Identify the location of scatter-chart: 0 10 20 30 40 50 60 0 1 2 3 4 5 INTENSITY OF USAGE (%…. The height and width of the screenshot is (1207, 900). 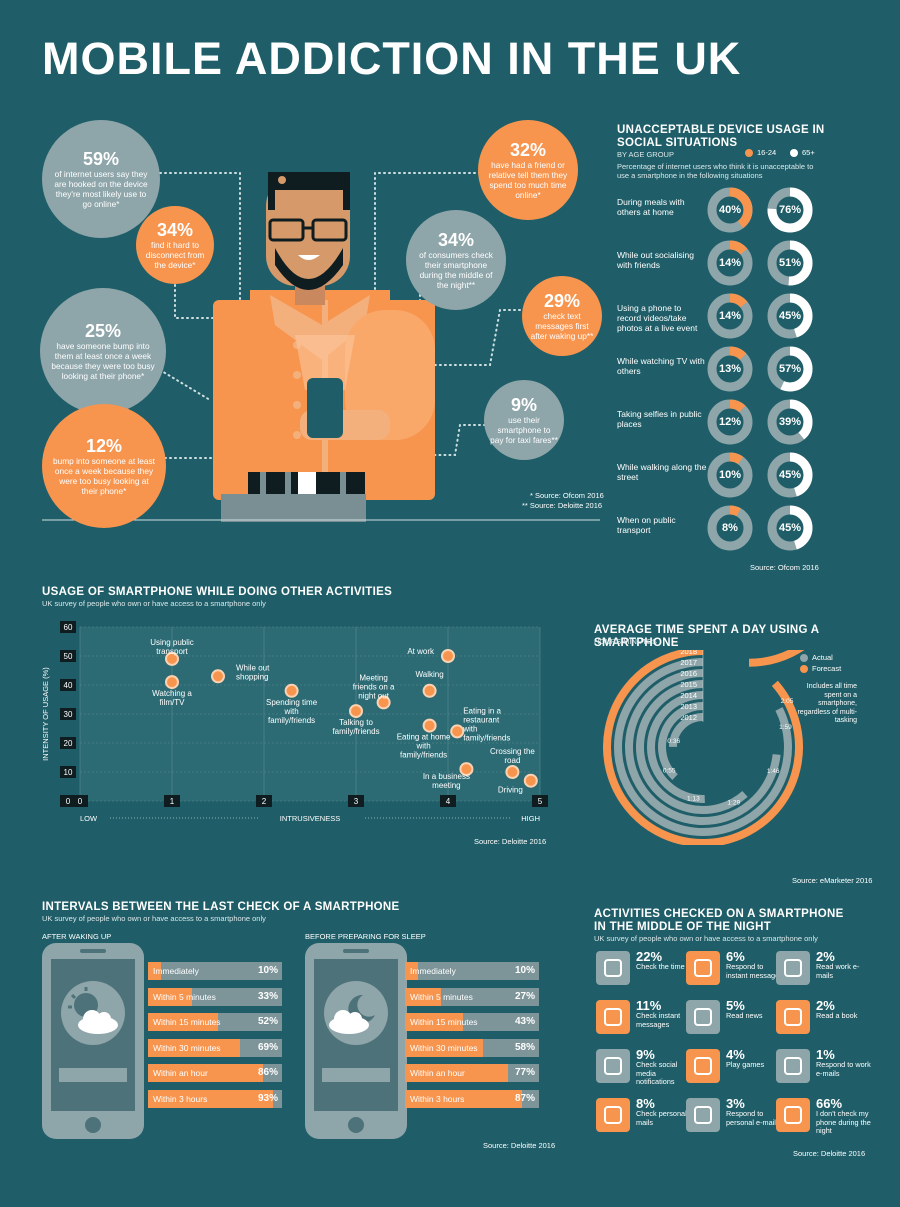
(294, 722).